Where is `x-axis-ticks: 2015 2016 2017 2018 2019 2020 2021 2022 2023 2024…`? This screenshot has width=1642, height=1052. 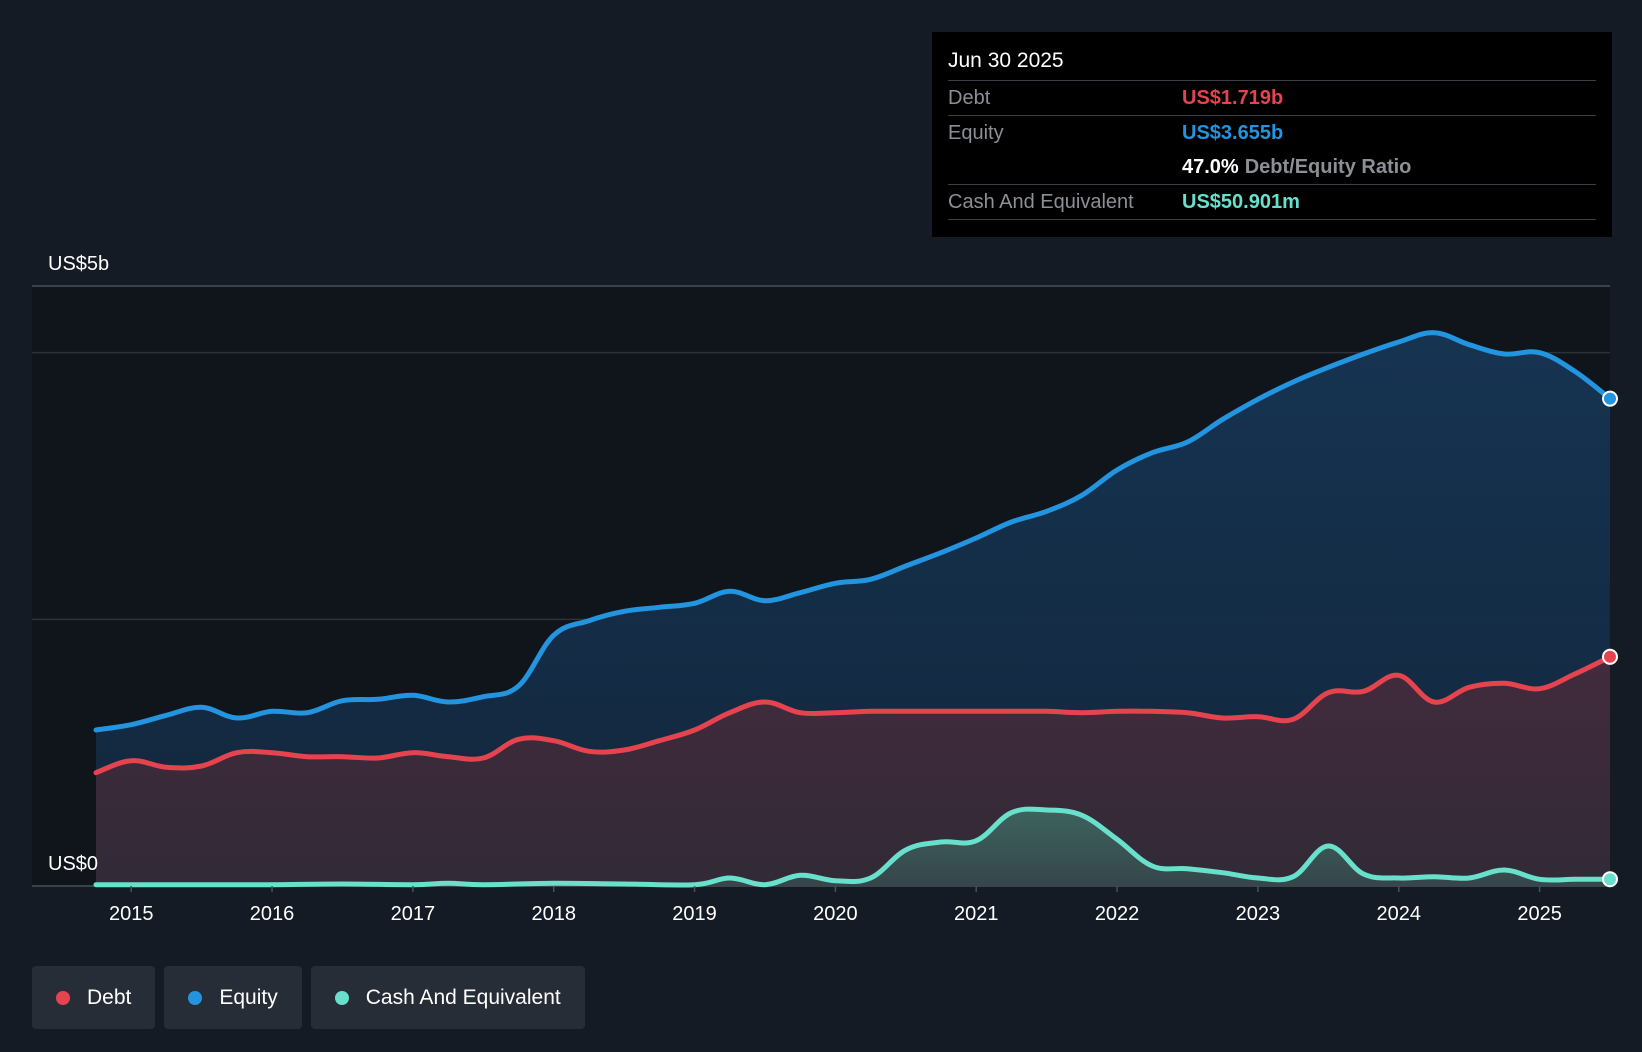 x-axis-ticks: 2015 2016 2017 2018 2019 2020 2021 2022 2023 2024… is located at coordinates (835, 905).